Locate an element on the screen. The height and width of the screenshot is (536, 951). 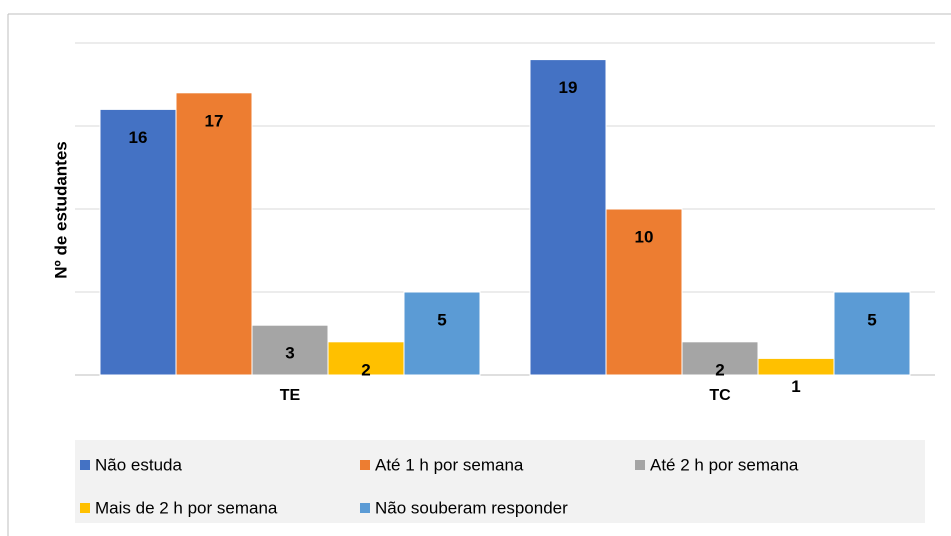
legend-label: Não estuda is located at coordinates (138, 464).